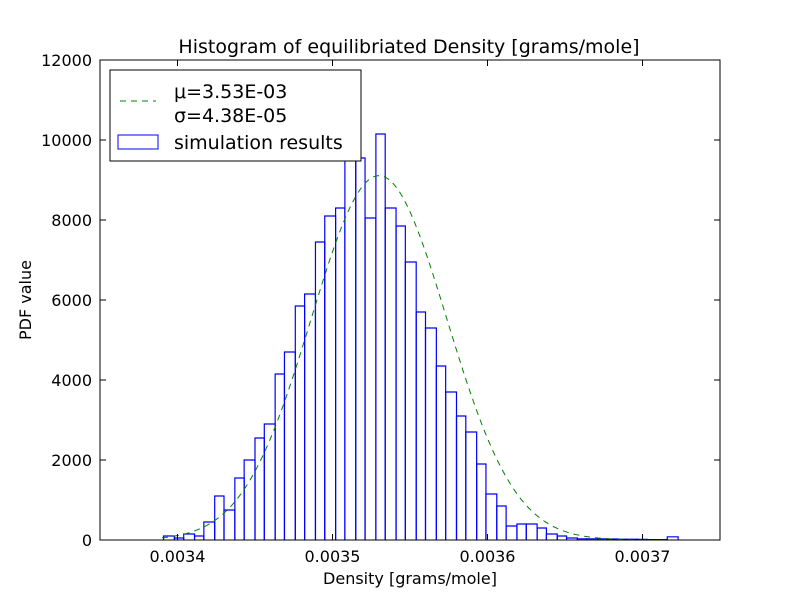  I want to click on y-tick-label: 10000, so click(66, 140).